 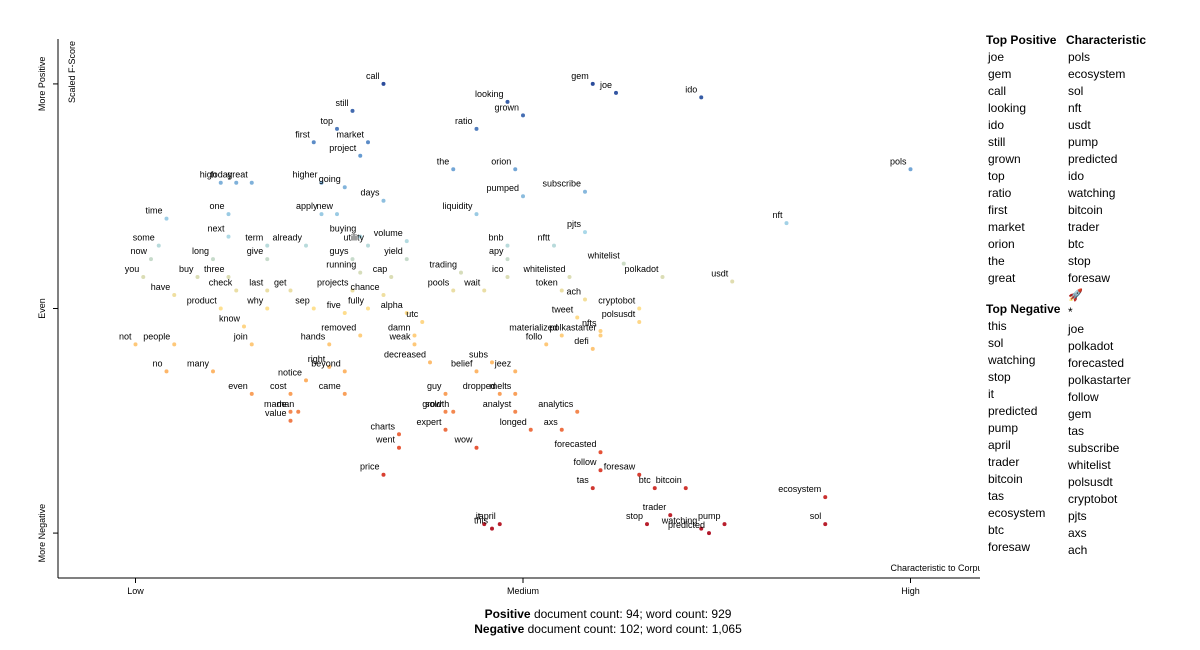 What do you see at coordinates (998, 210) in the screenshot?
I see `term: first` at bounding box center [998, 210].